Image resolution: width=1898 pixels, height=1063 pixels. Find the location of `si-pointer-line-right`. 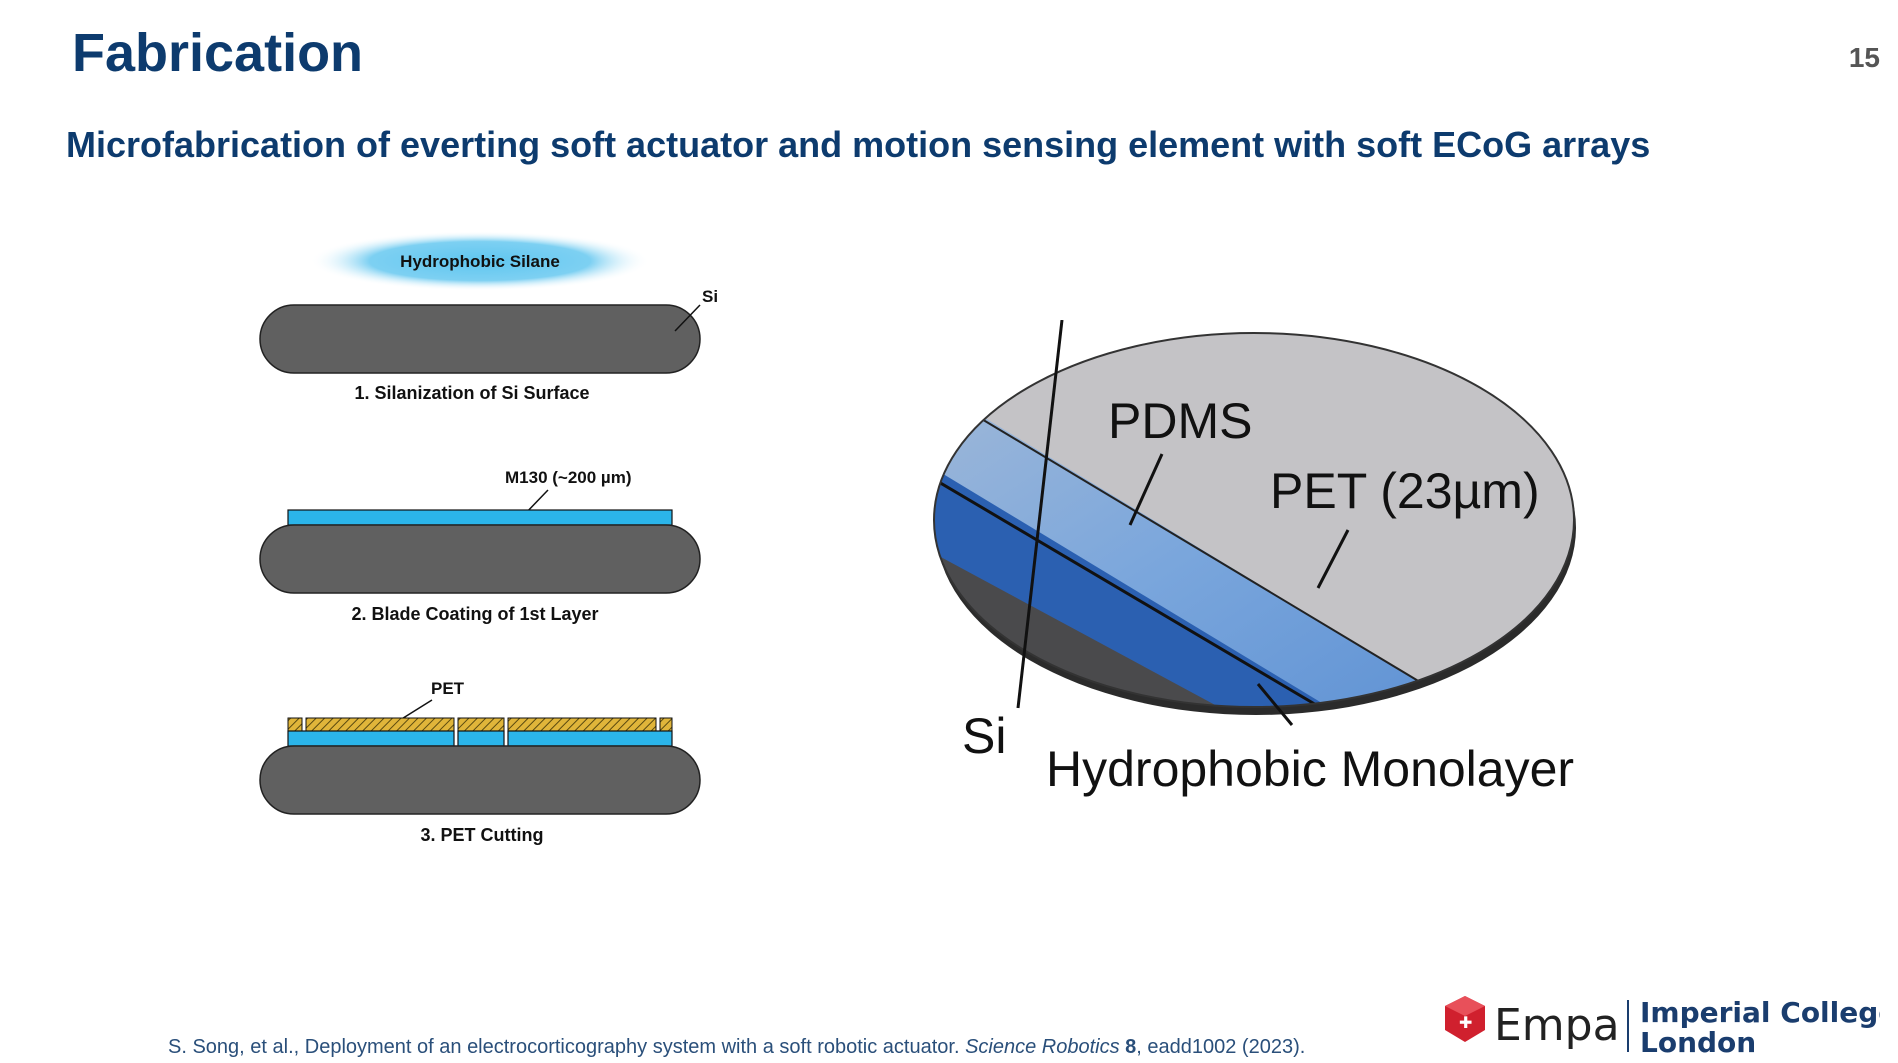

si-pointer-line-right is located at coordinates (1040, 514).